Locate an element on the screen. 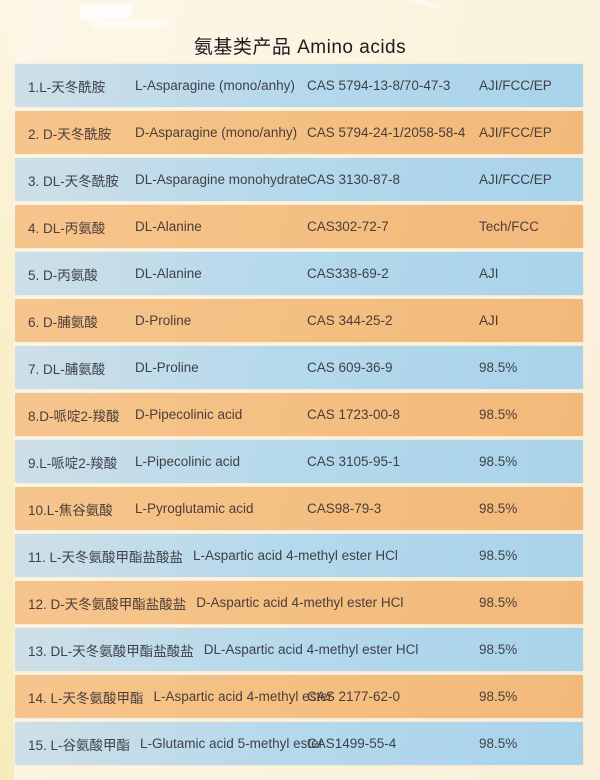 The image size is (600, 780). product-cas: CAS 1723-00-8 is located at coordinates (354, 414).